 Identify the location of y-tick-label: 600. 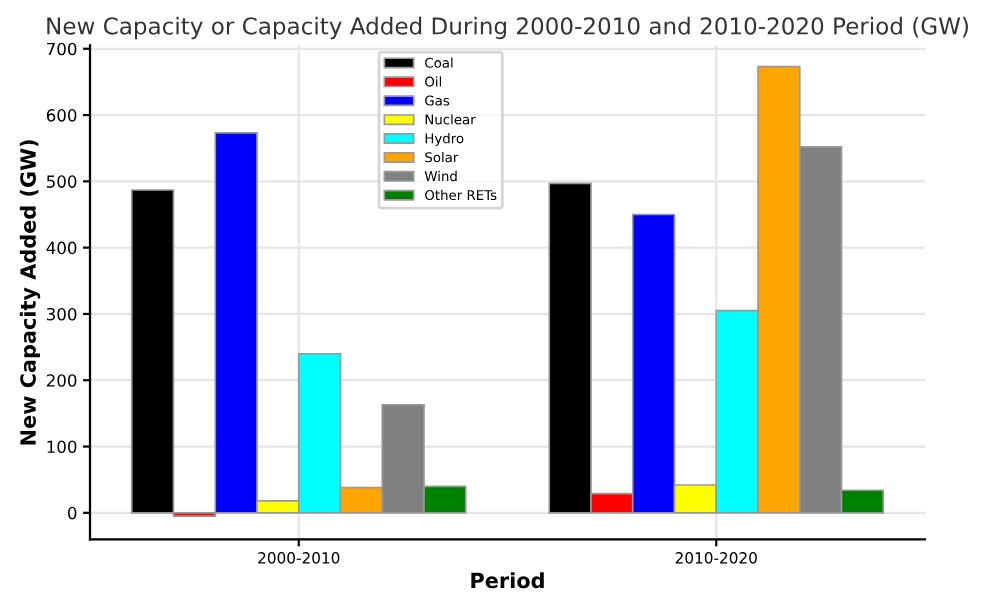
(61, 115).